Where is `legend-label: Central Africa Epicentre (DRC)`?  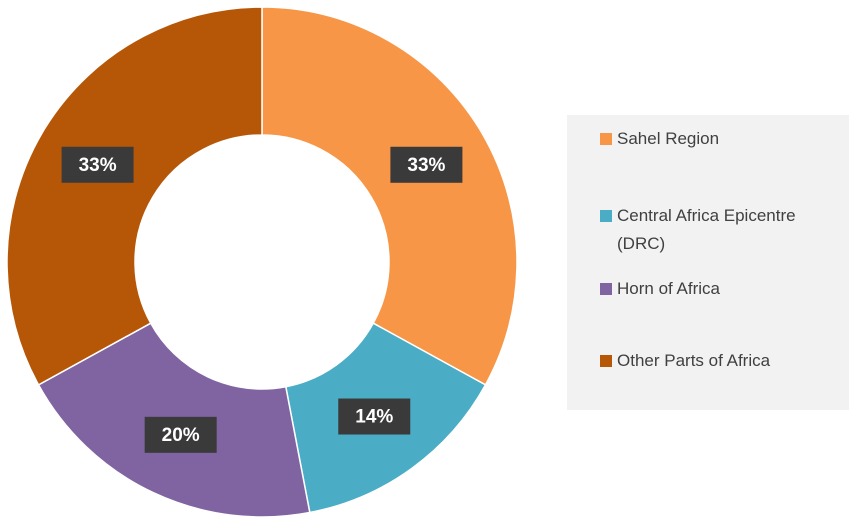
legend-label: Central Africa Epicentre (DRC) is located at coordinates (706, 229).